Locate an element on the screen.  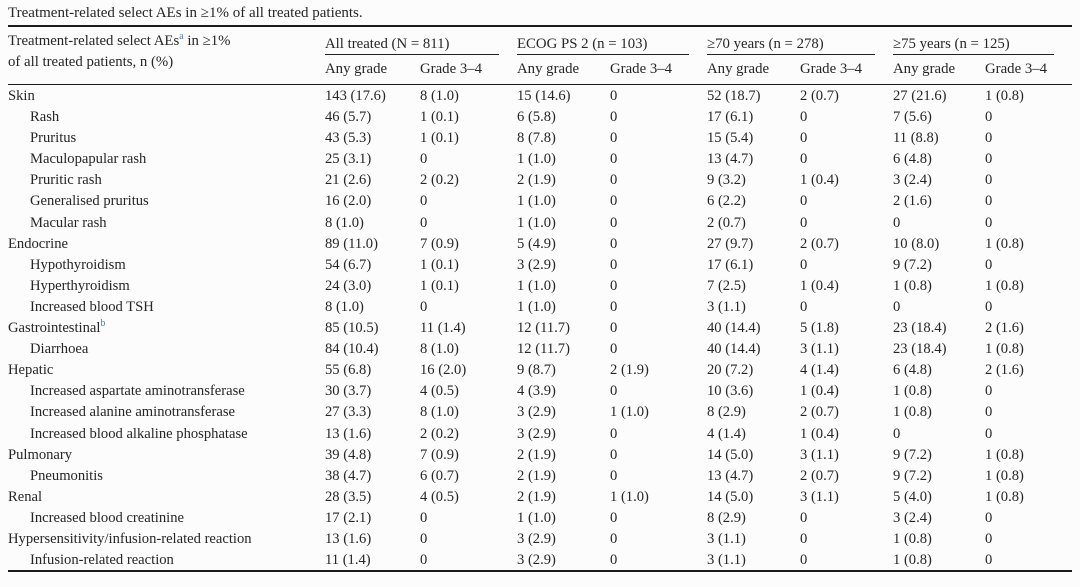
value-cell: 27 (3.3) is located at coordinates (348, 412).